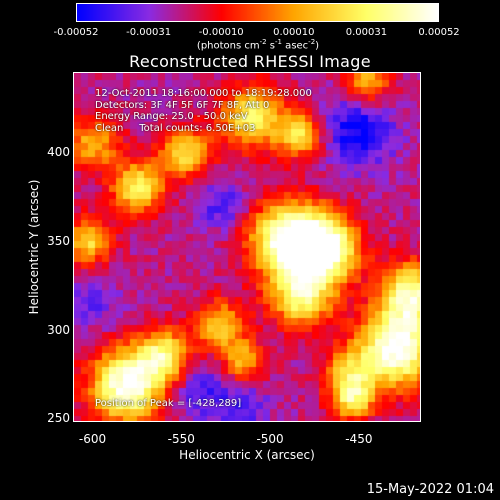 The width and height of the screenshot is (500, 500). What do you see at coordinates (430, 489) in the screenshot?
I see `footer-date: 15-May-2022 01:04` at bounding box center [430, 489].